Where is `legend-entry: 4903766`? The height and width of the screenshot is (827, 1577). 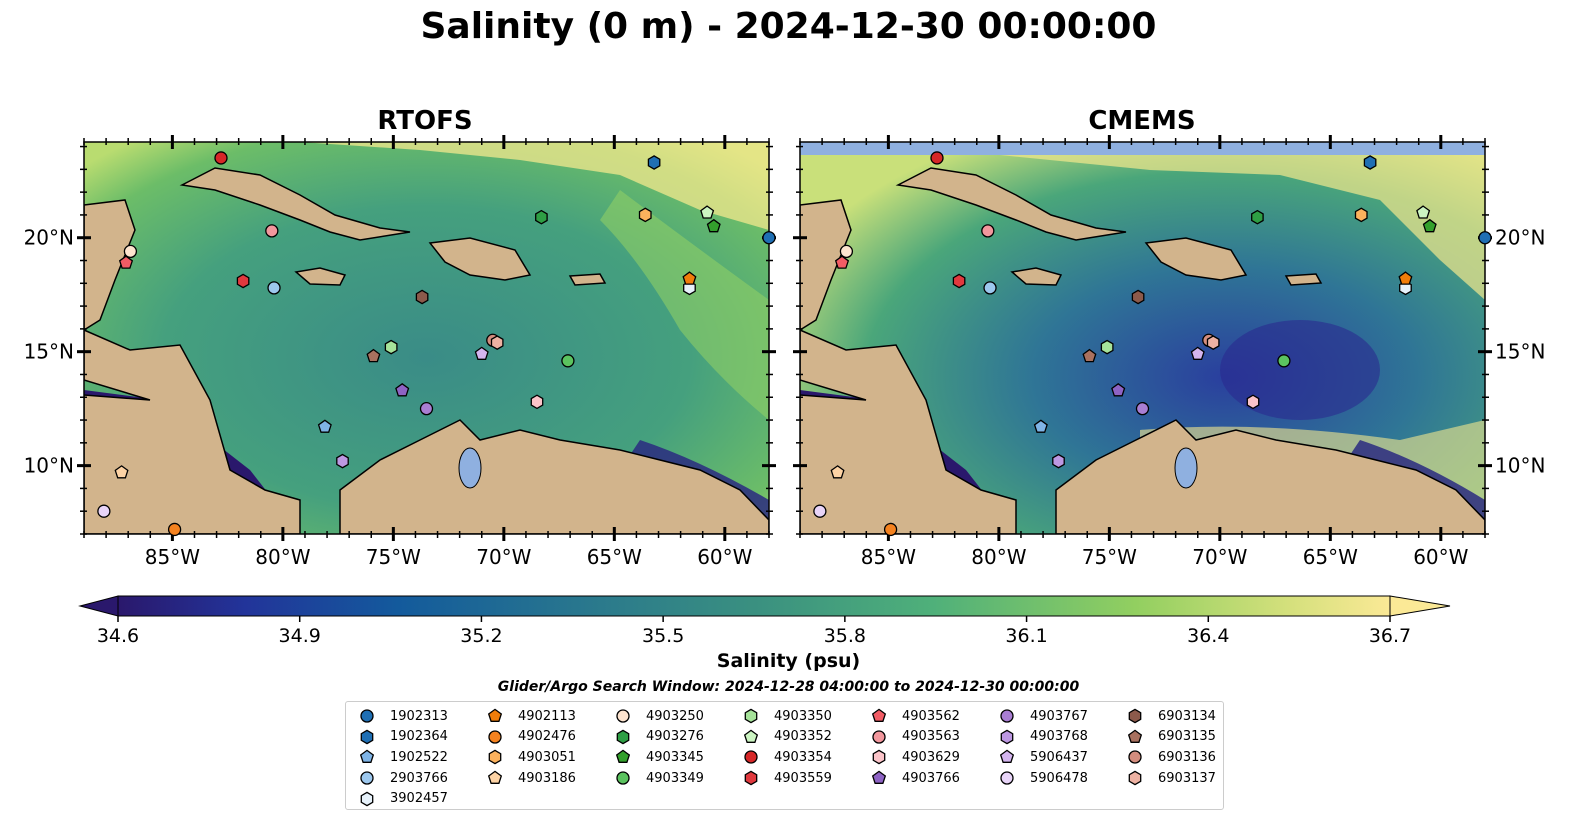
legend-entry: 4903766 is located at coordinates (915, 778).